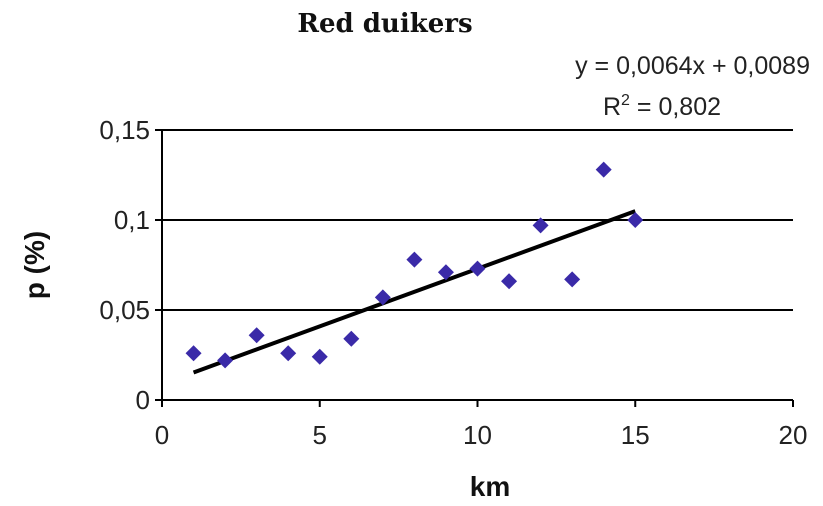 The image size is (823, 506). Describe the element at coordinates (34, 265) in the screenshot. I see `y-axis-label: p (%)` at that location.